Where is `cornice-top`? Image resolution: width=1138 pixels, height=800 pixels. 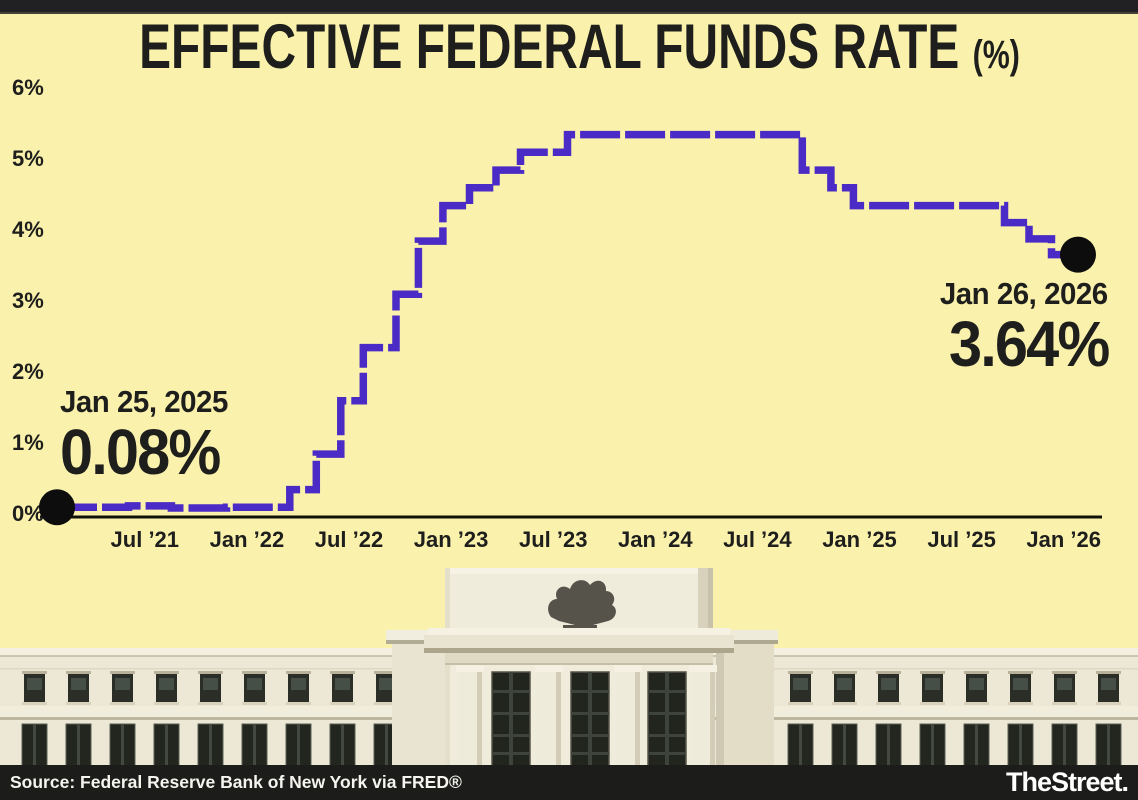 cornice-top is located at coordinates (579, 631).